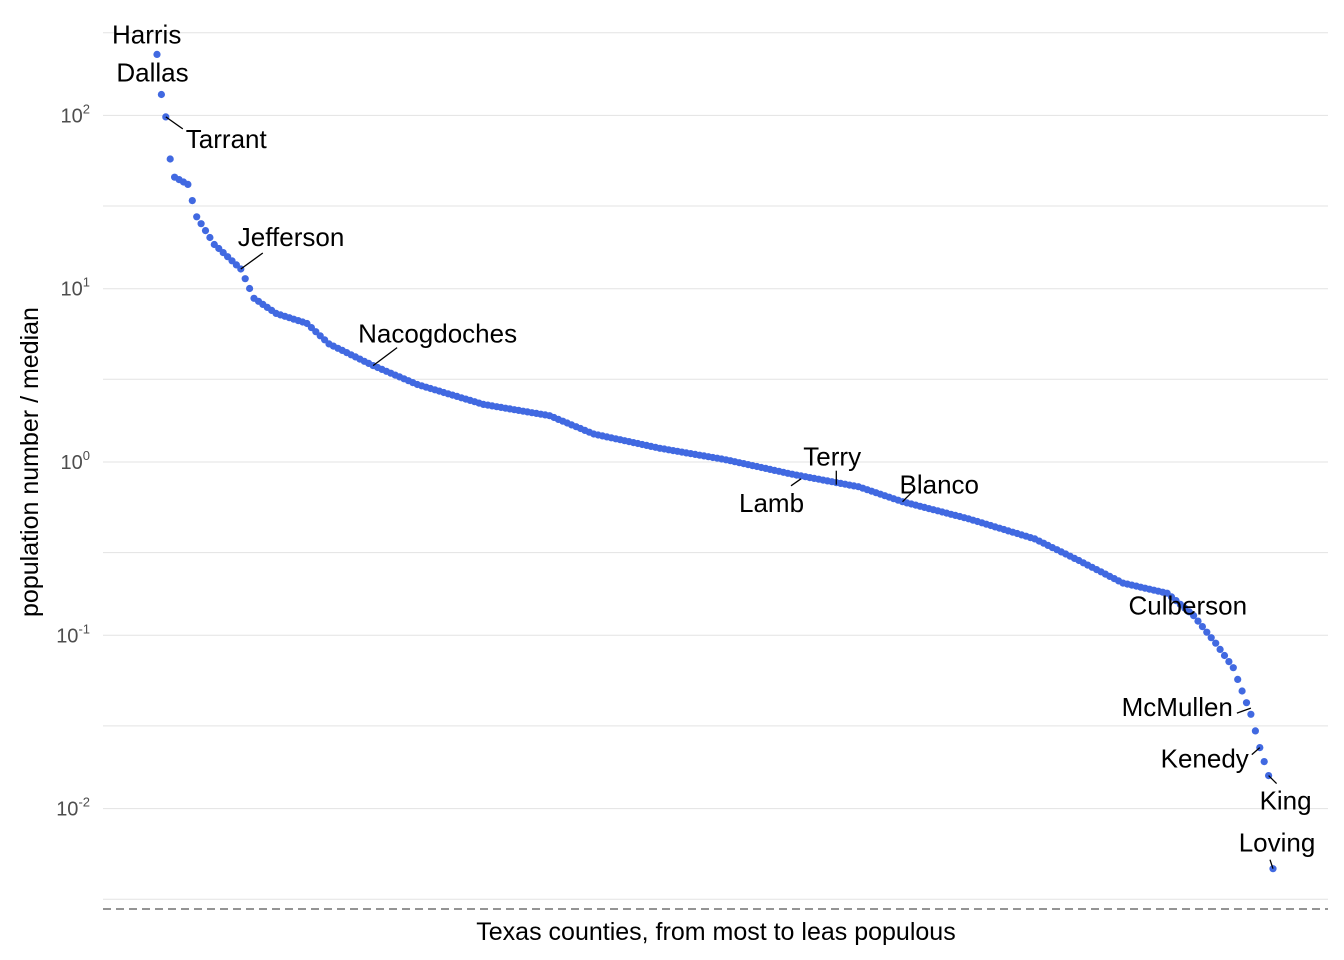  Describe the element at coordinates (291, 237) in the screenshot. I see `county-label: Jefferson` at that location.